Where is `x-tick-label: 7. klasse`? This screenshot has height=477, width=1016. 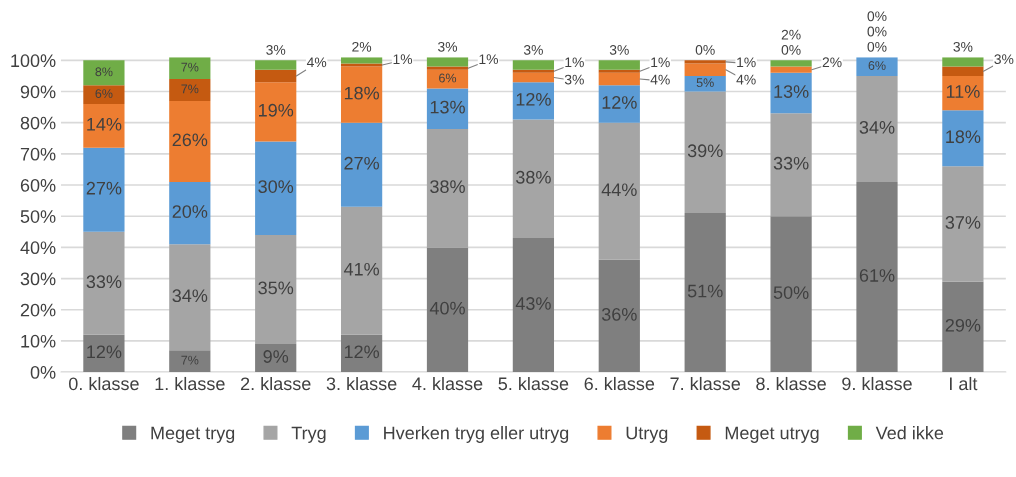
x-tick-label: 7. klasse is located at coordinates (705, 383).